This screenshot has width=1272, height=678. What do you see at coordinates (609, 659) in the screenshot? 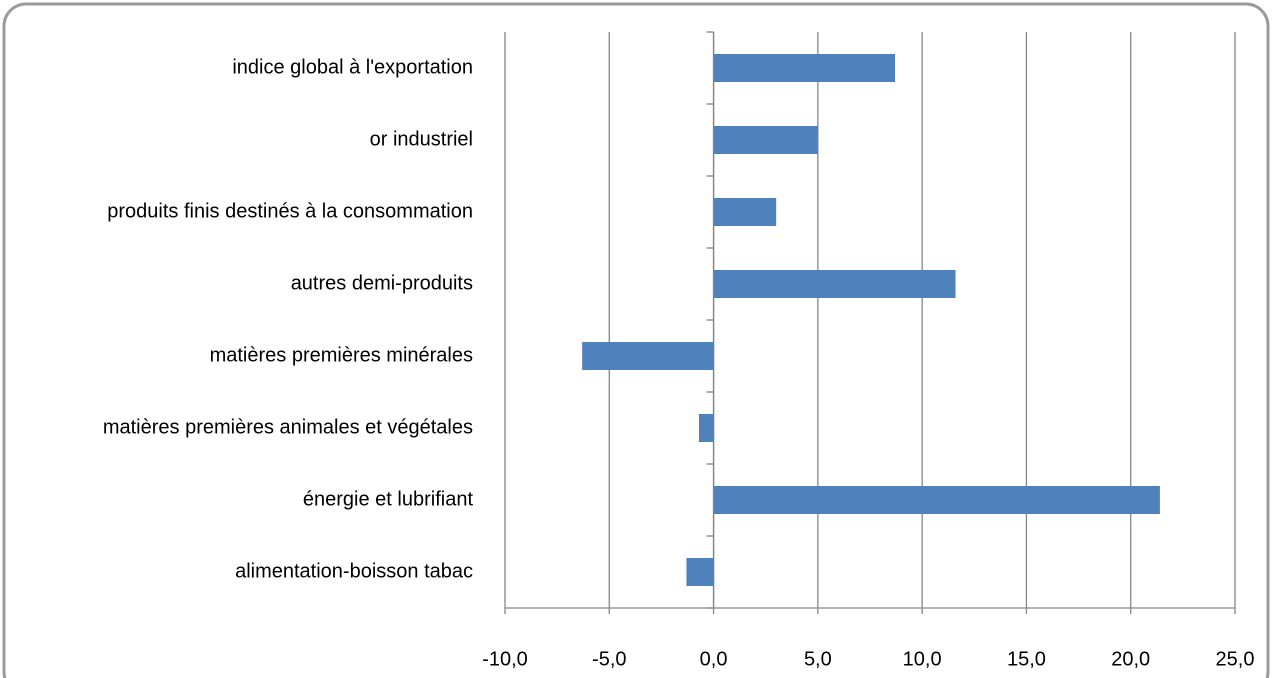
I see `x-tick-label: -5,0` at bounding box center [609, 659].